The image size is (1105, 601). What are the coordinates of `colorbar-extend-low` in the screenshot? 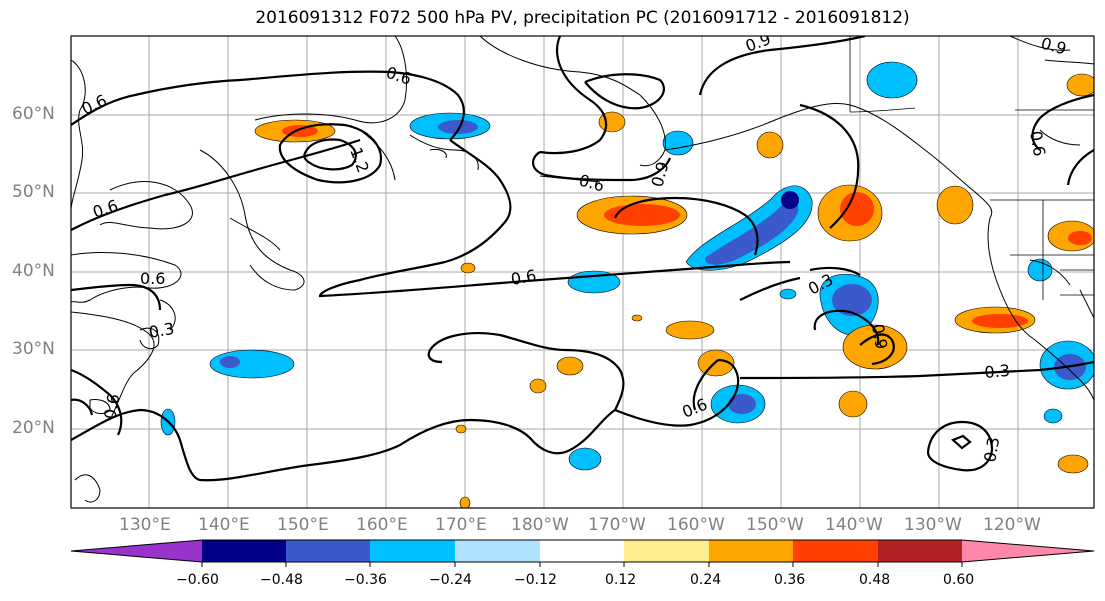 It's located at (136, 551).